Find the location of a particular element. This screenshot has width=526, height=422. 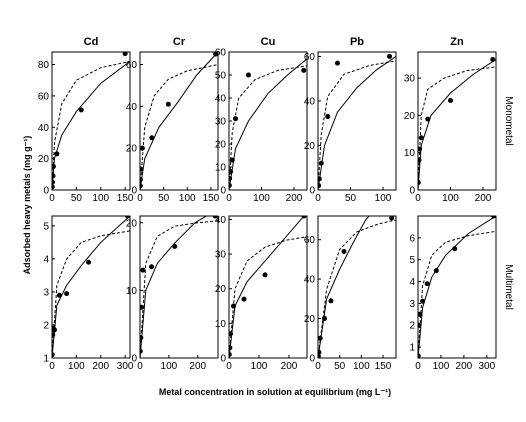

panel-title: Cd is located at coordinates (91, 42).